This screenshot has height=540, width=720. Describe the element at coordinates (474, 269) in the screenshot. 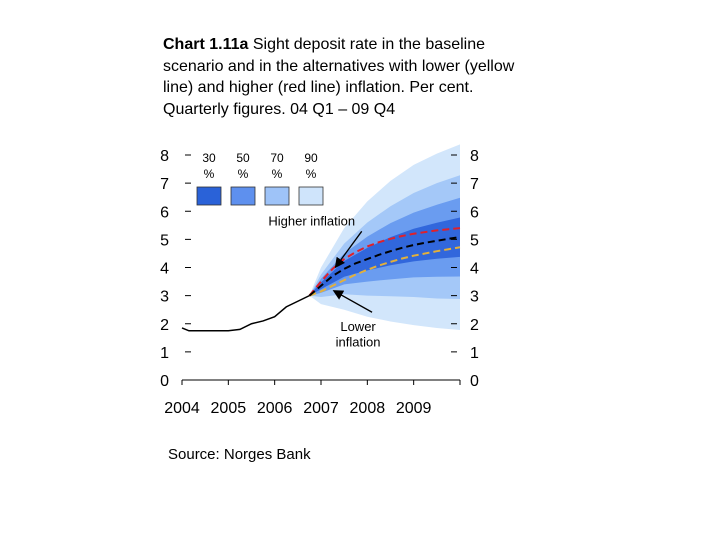

I see `y-tick-label-right-4: 4` at that location.